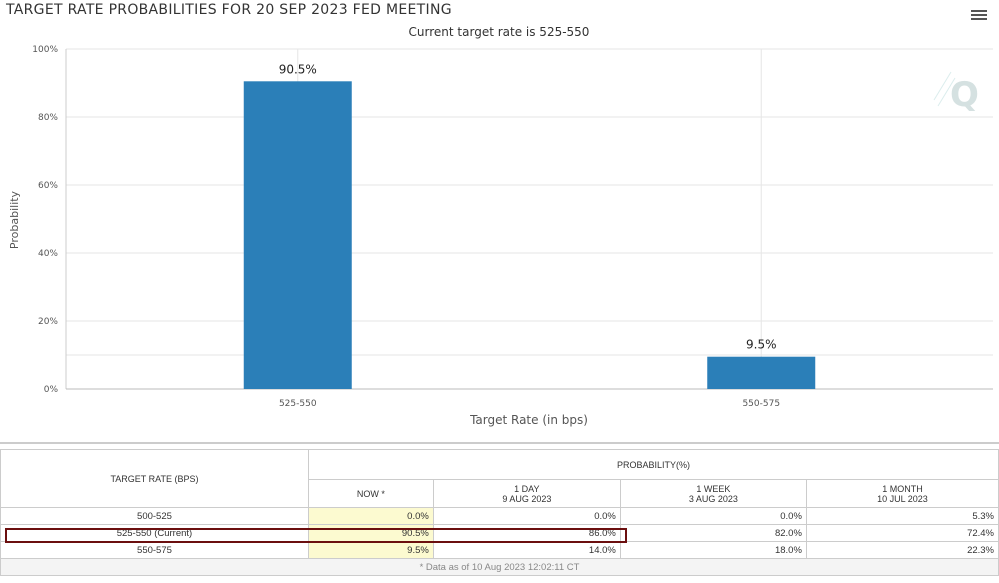 The width and height of the screenshot is (999, 583). Describe the element at coordinates (526, 550) in the screenshot. I see `probability-cell: 14.0%` at that location.